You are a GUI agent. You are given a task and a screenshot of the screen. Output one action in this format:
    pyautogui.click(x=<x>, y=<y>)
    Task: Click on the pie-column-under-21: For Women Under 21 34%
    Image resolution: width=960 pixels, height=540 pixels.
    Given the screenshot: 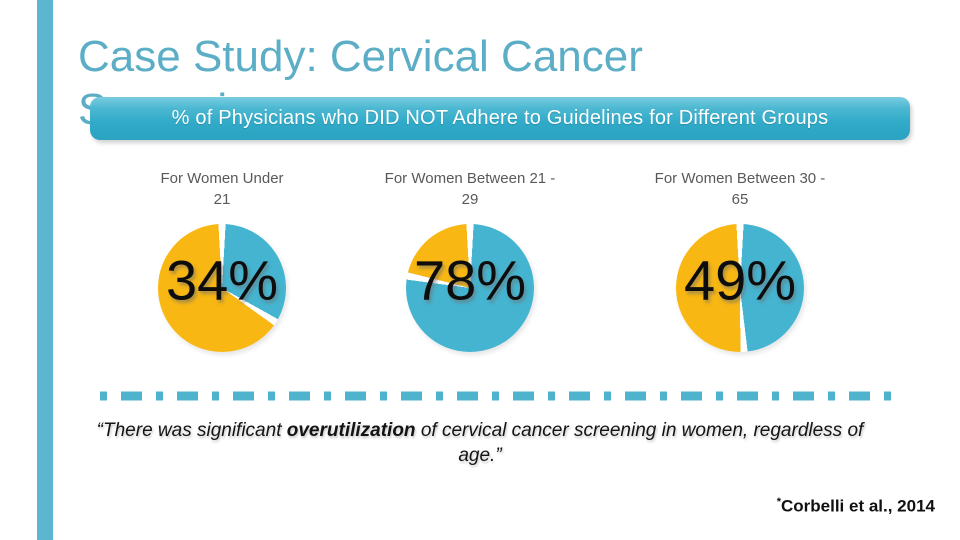 What is the action you would take?
    pyautogui.click(x=222, y=260)
    